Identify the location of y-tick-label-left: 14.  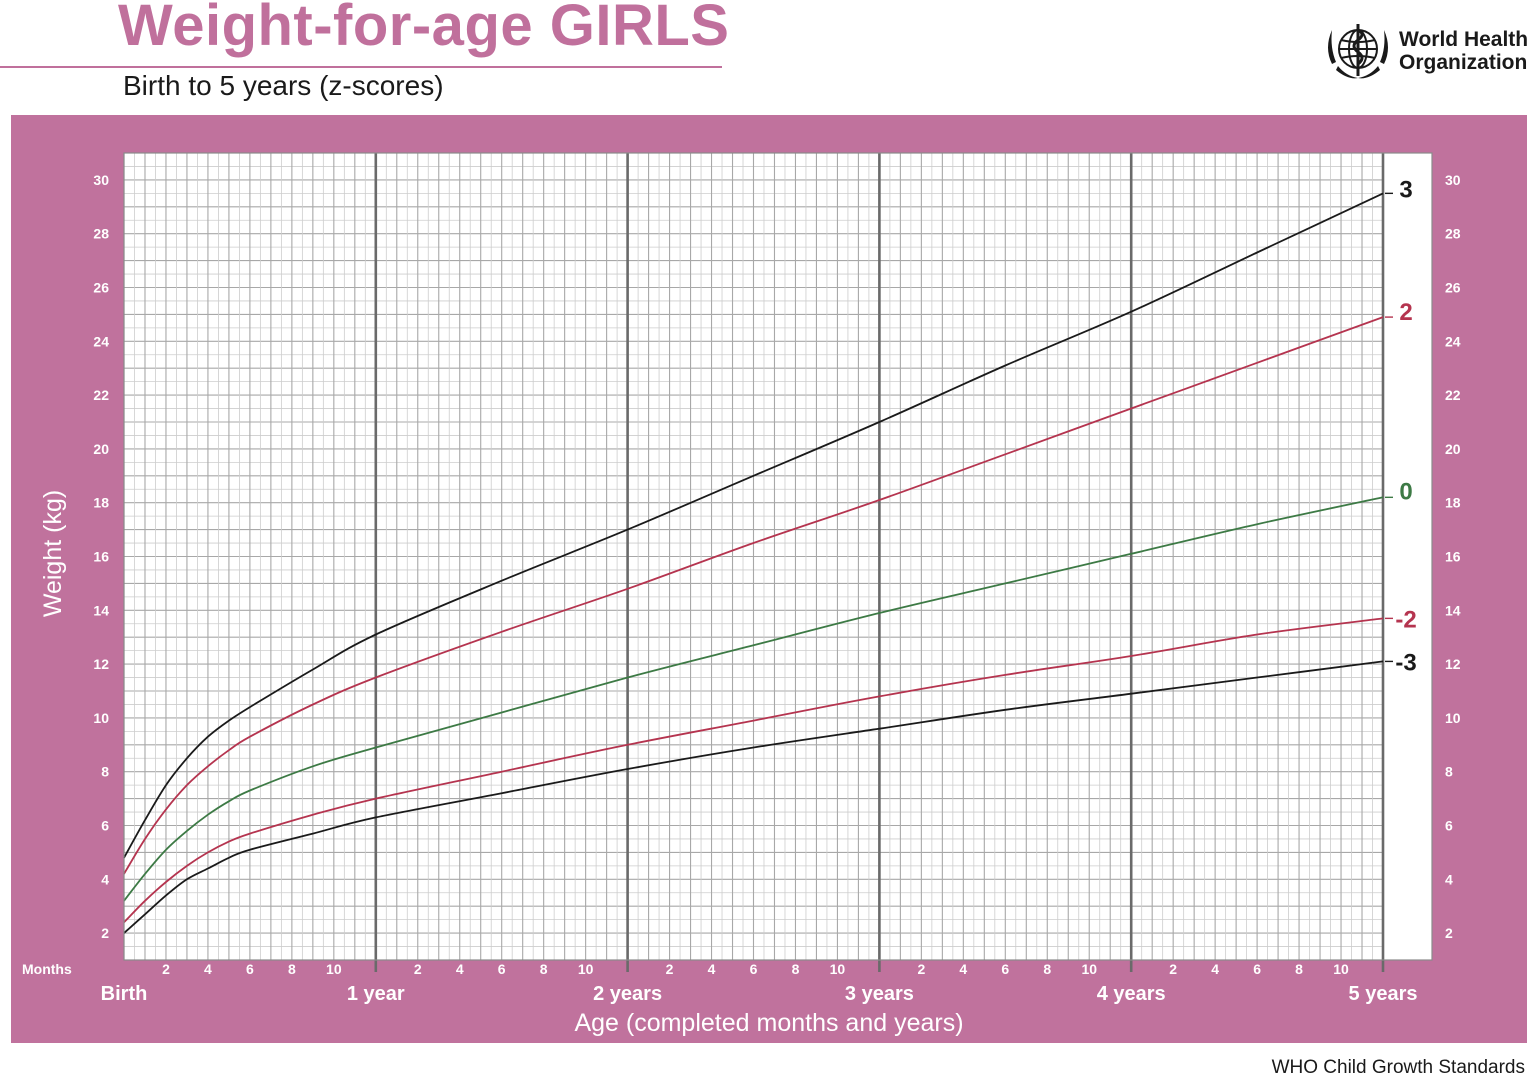
(101, 610).